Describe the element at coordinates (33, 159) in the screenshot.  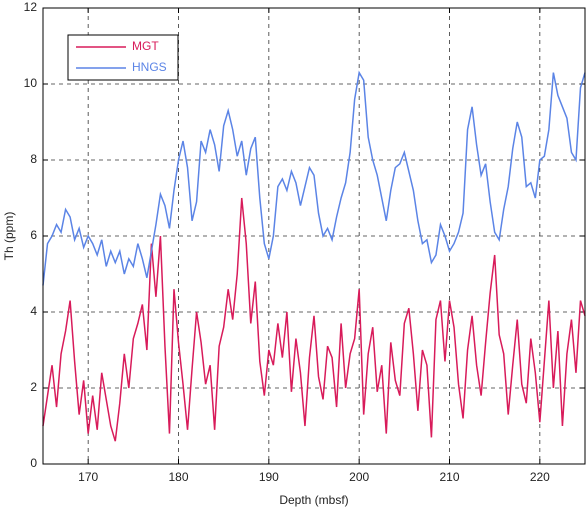
I see `y-tick-label: 8` at that location.